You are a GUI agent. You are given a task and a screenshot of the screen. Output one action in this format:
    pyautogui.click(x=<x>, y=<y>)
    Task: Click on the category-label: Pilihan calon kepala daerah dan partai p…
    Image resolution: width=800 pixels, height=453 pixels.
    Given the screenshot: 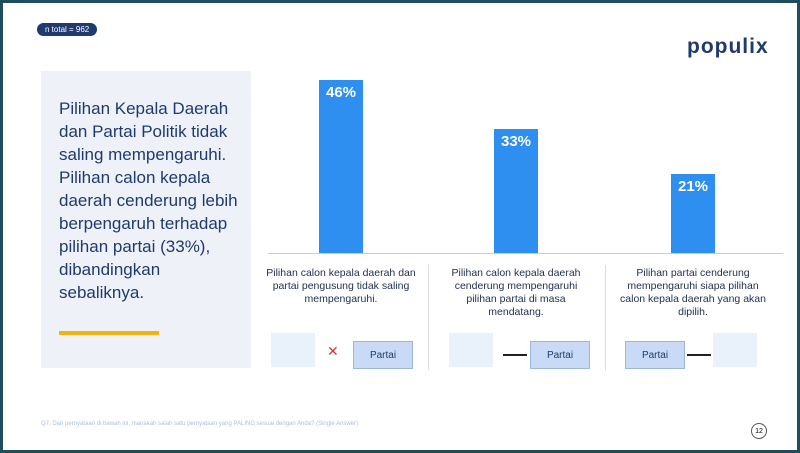 What is the action you would take?
    pyautogui.click(x=341, y=286)
    